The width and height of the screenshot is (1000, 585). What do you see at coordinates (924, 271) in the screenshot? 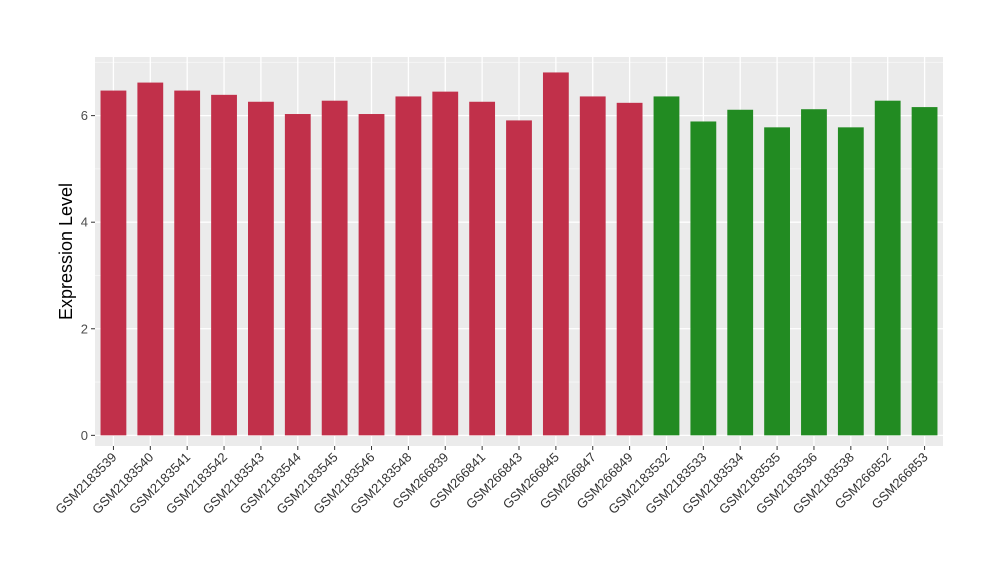
I see `bar-gsm266853` at bounding box center [924, 271].